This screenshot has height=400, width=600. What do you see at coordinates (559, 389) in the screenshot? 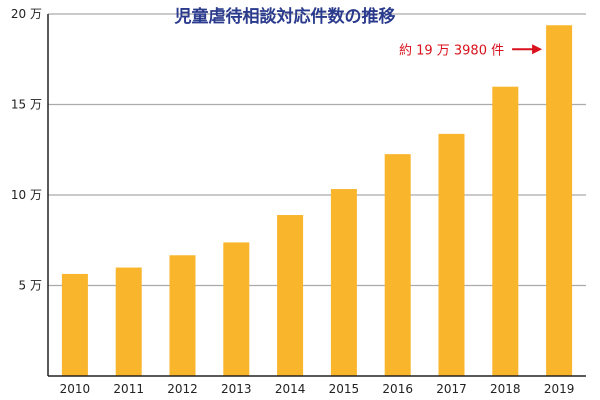
I see `x-tick-label: 2019` at bounding box center [559, 389].